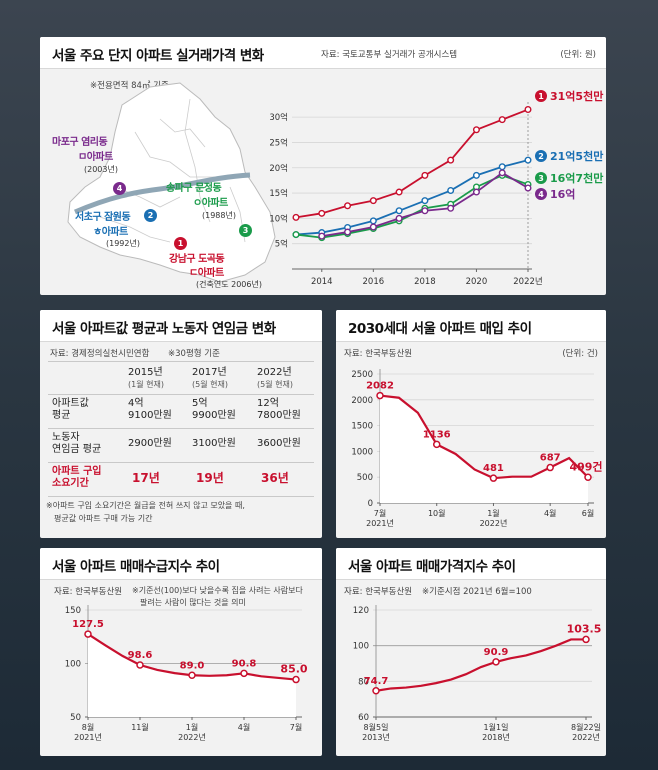  Describe the element at coordinates (180, 243) in the screenshot. I see `map-badge-1: 1` at that location.